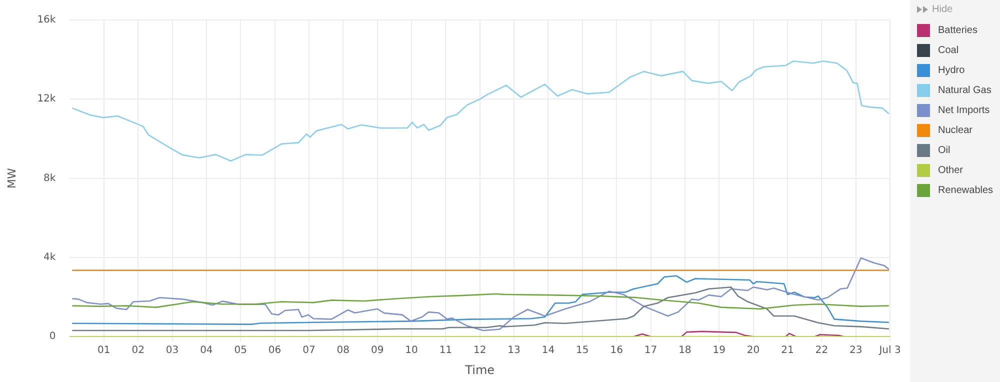  Describe the element at coordinates (958, 30) in the screenshot. I see `legend-label: Batteries` at that location.